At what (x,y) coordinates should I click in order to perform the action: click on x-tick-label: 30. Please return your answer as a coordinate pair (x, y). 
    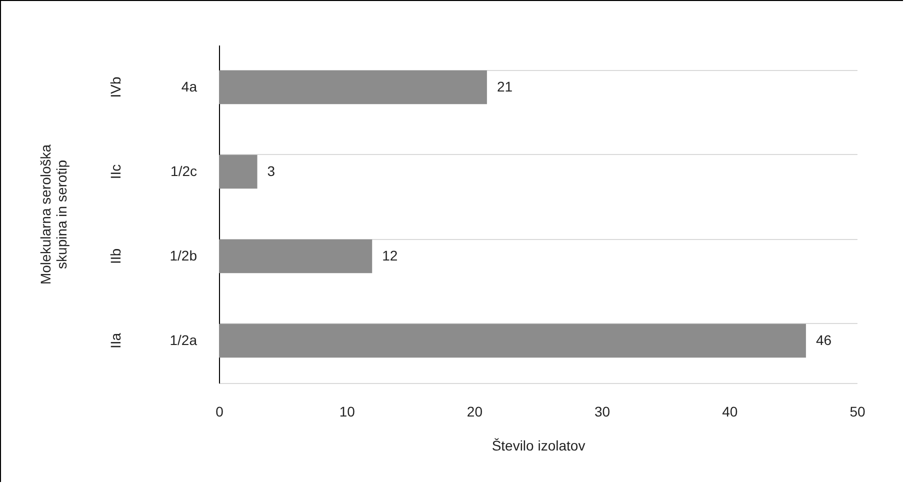
    Looking at the image, I should click on (602, 412).